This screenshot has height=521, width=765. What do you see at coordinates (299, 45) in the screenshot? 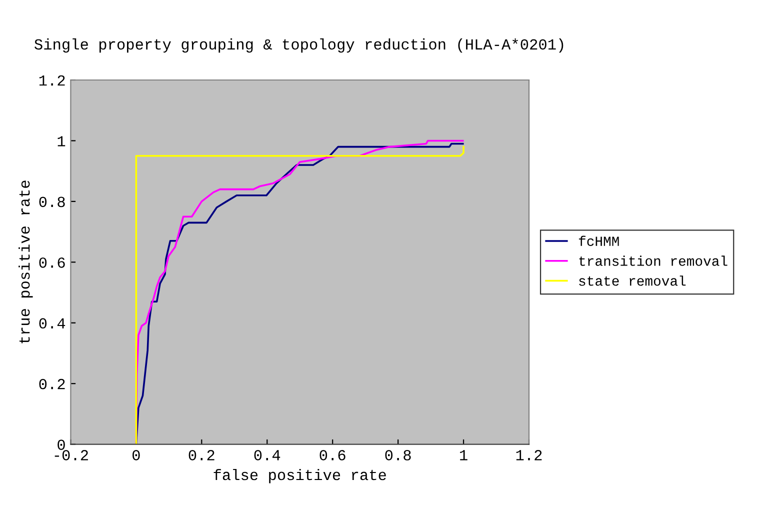
I see `chart-title: Single property grouping & topology reduction (HLA-A*0201)` at bounding box center [299, 45].